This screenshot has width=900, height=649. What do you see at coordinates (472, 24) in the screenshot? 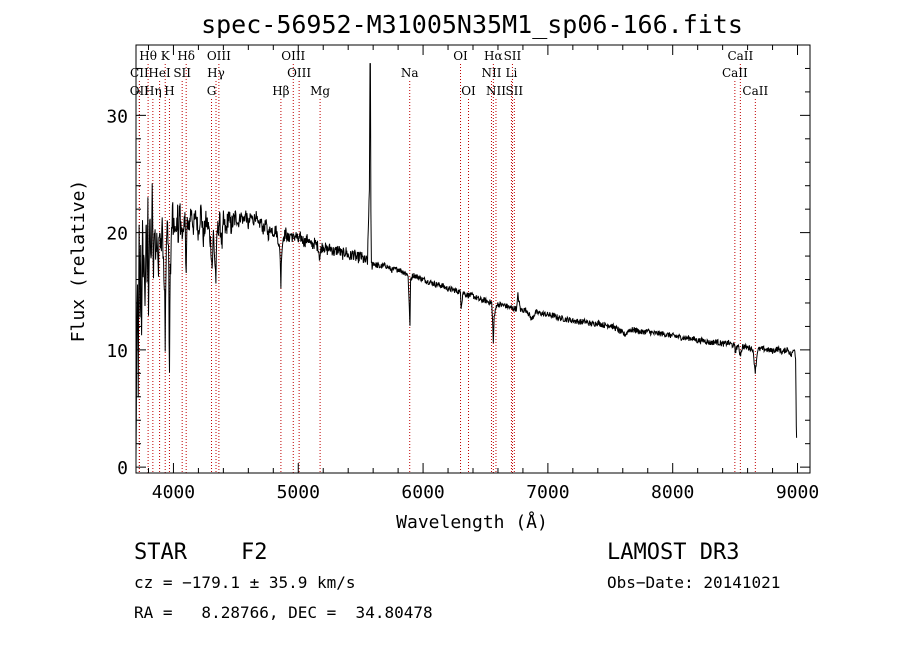
I see `chart-title: spec-56952-M31005N35M1_sp06-166.fits` at bounding box center [472, 24].